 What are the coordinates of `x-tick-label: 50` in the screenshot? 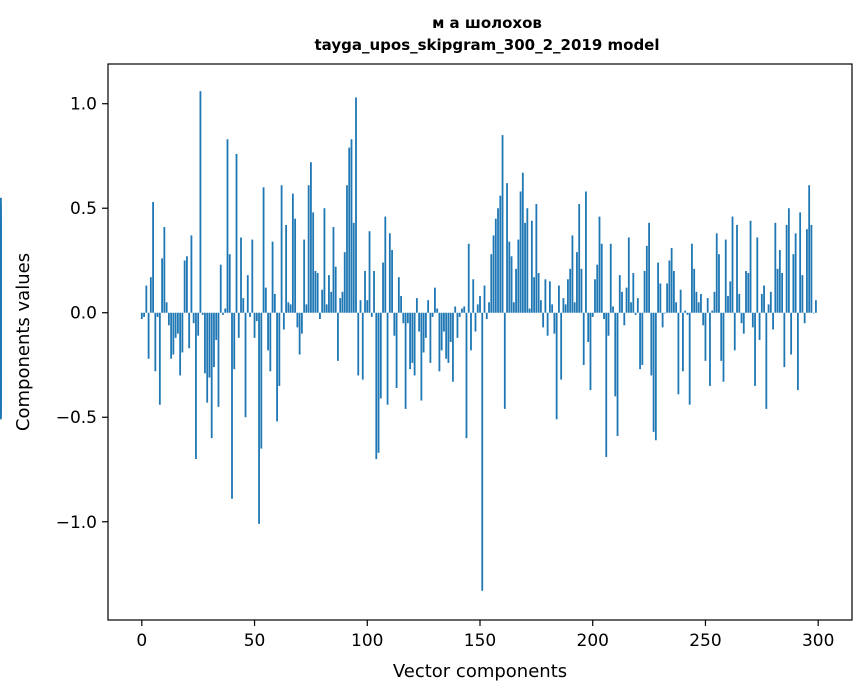 It's located at (255, 641).